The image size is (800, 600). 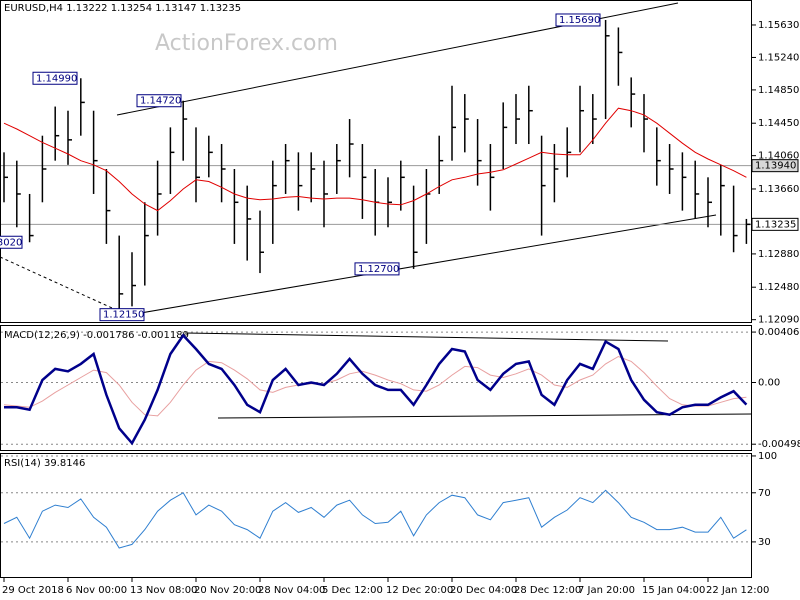 I want to click on annotation-label: 1.12700, so click(x=378, y=269).